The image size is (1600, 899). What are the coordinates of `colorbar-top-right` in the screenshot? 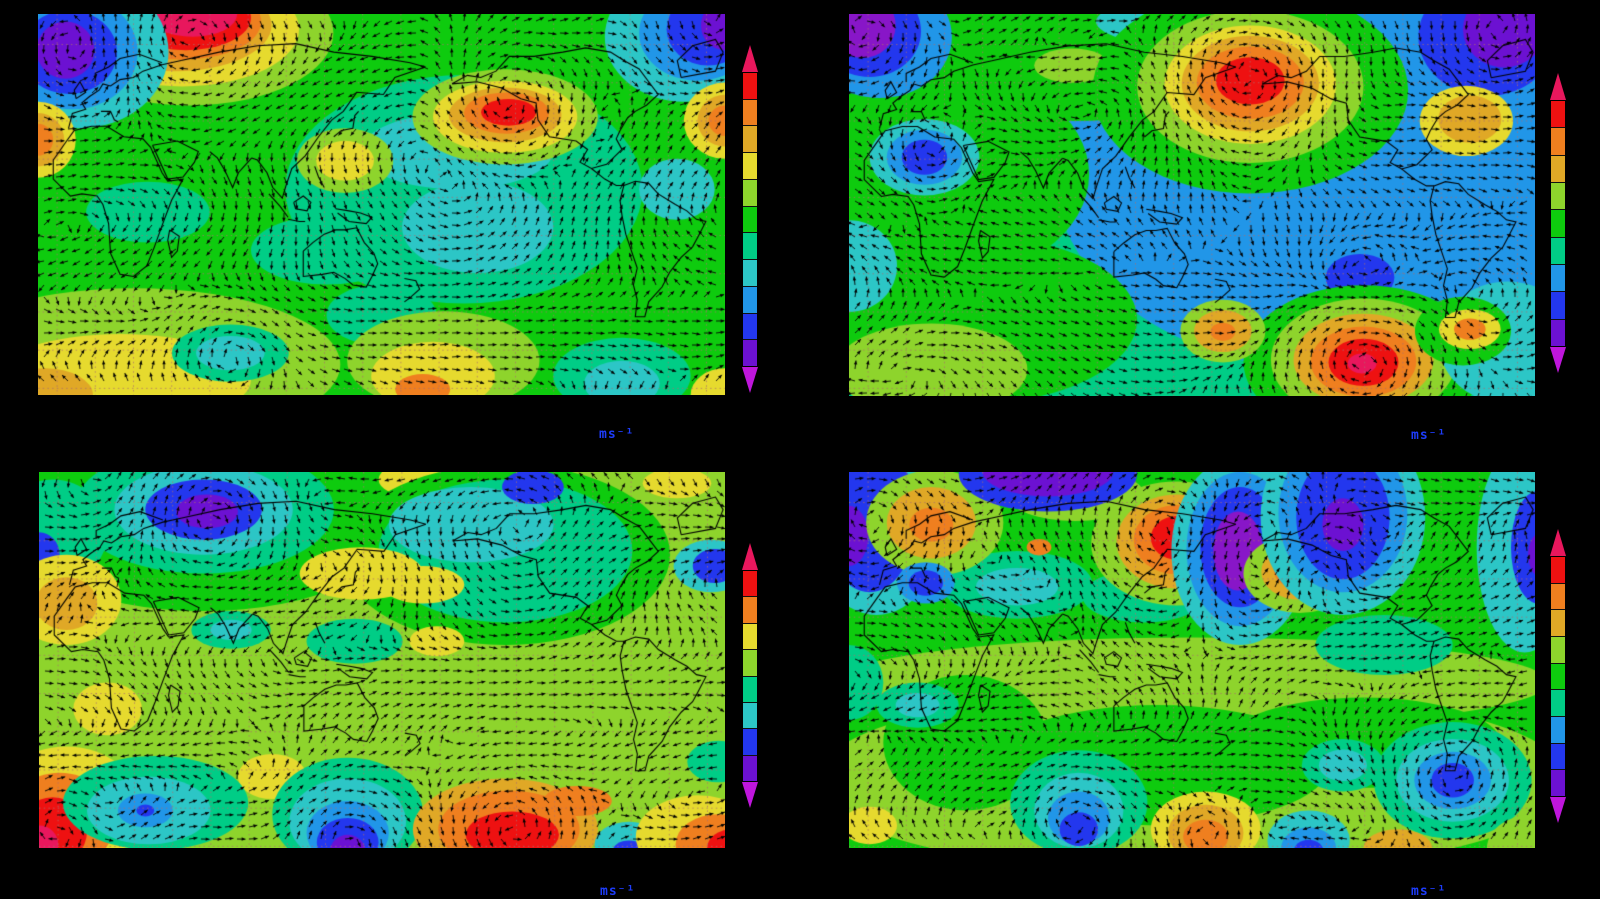 It's located at (1558, 223).